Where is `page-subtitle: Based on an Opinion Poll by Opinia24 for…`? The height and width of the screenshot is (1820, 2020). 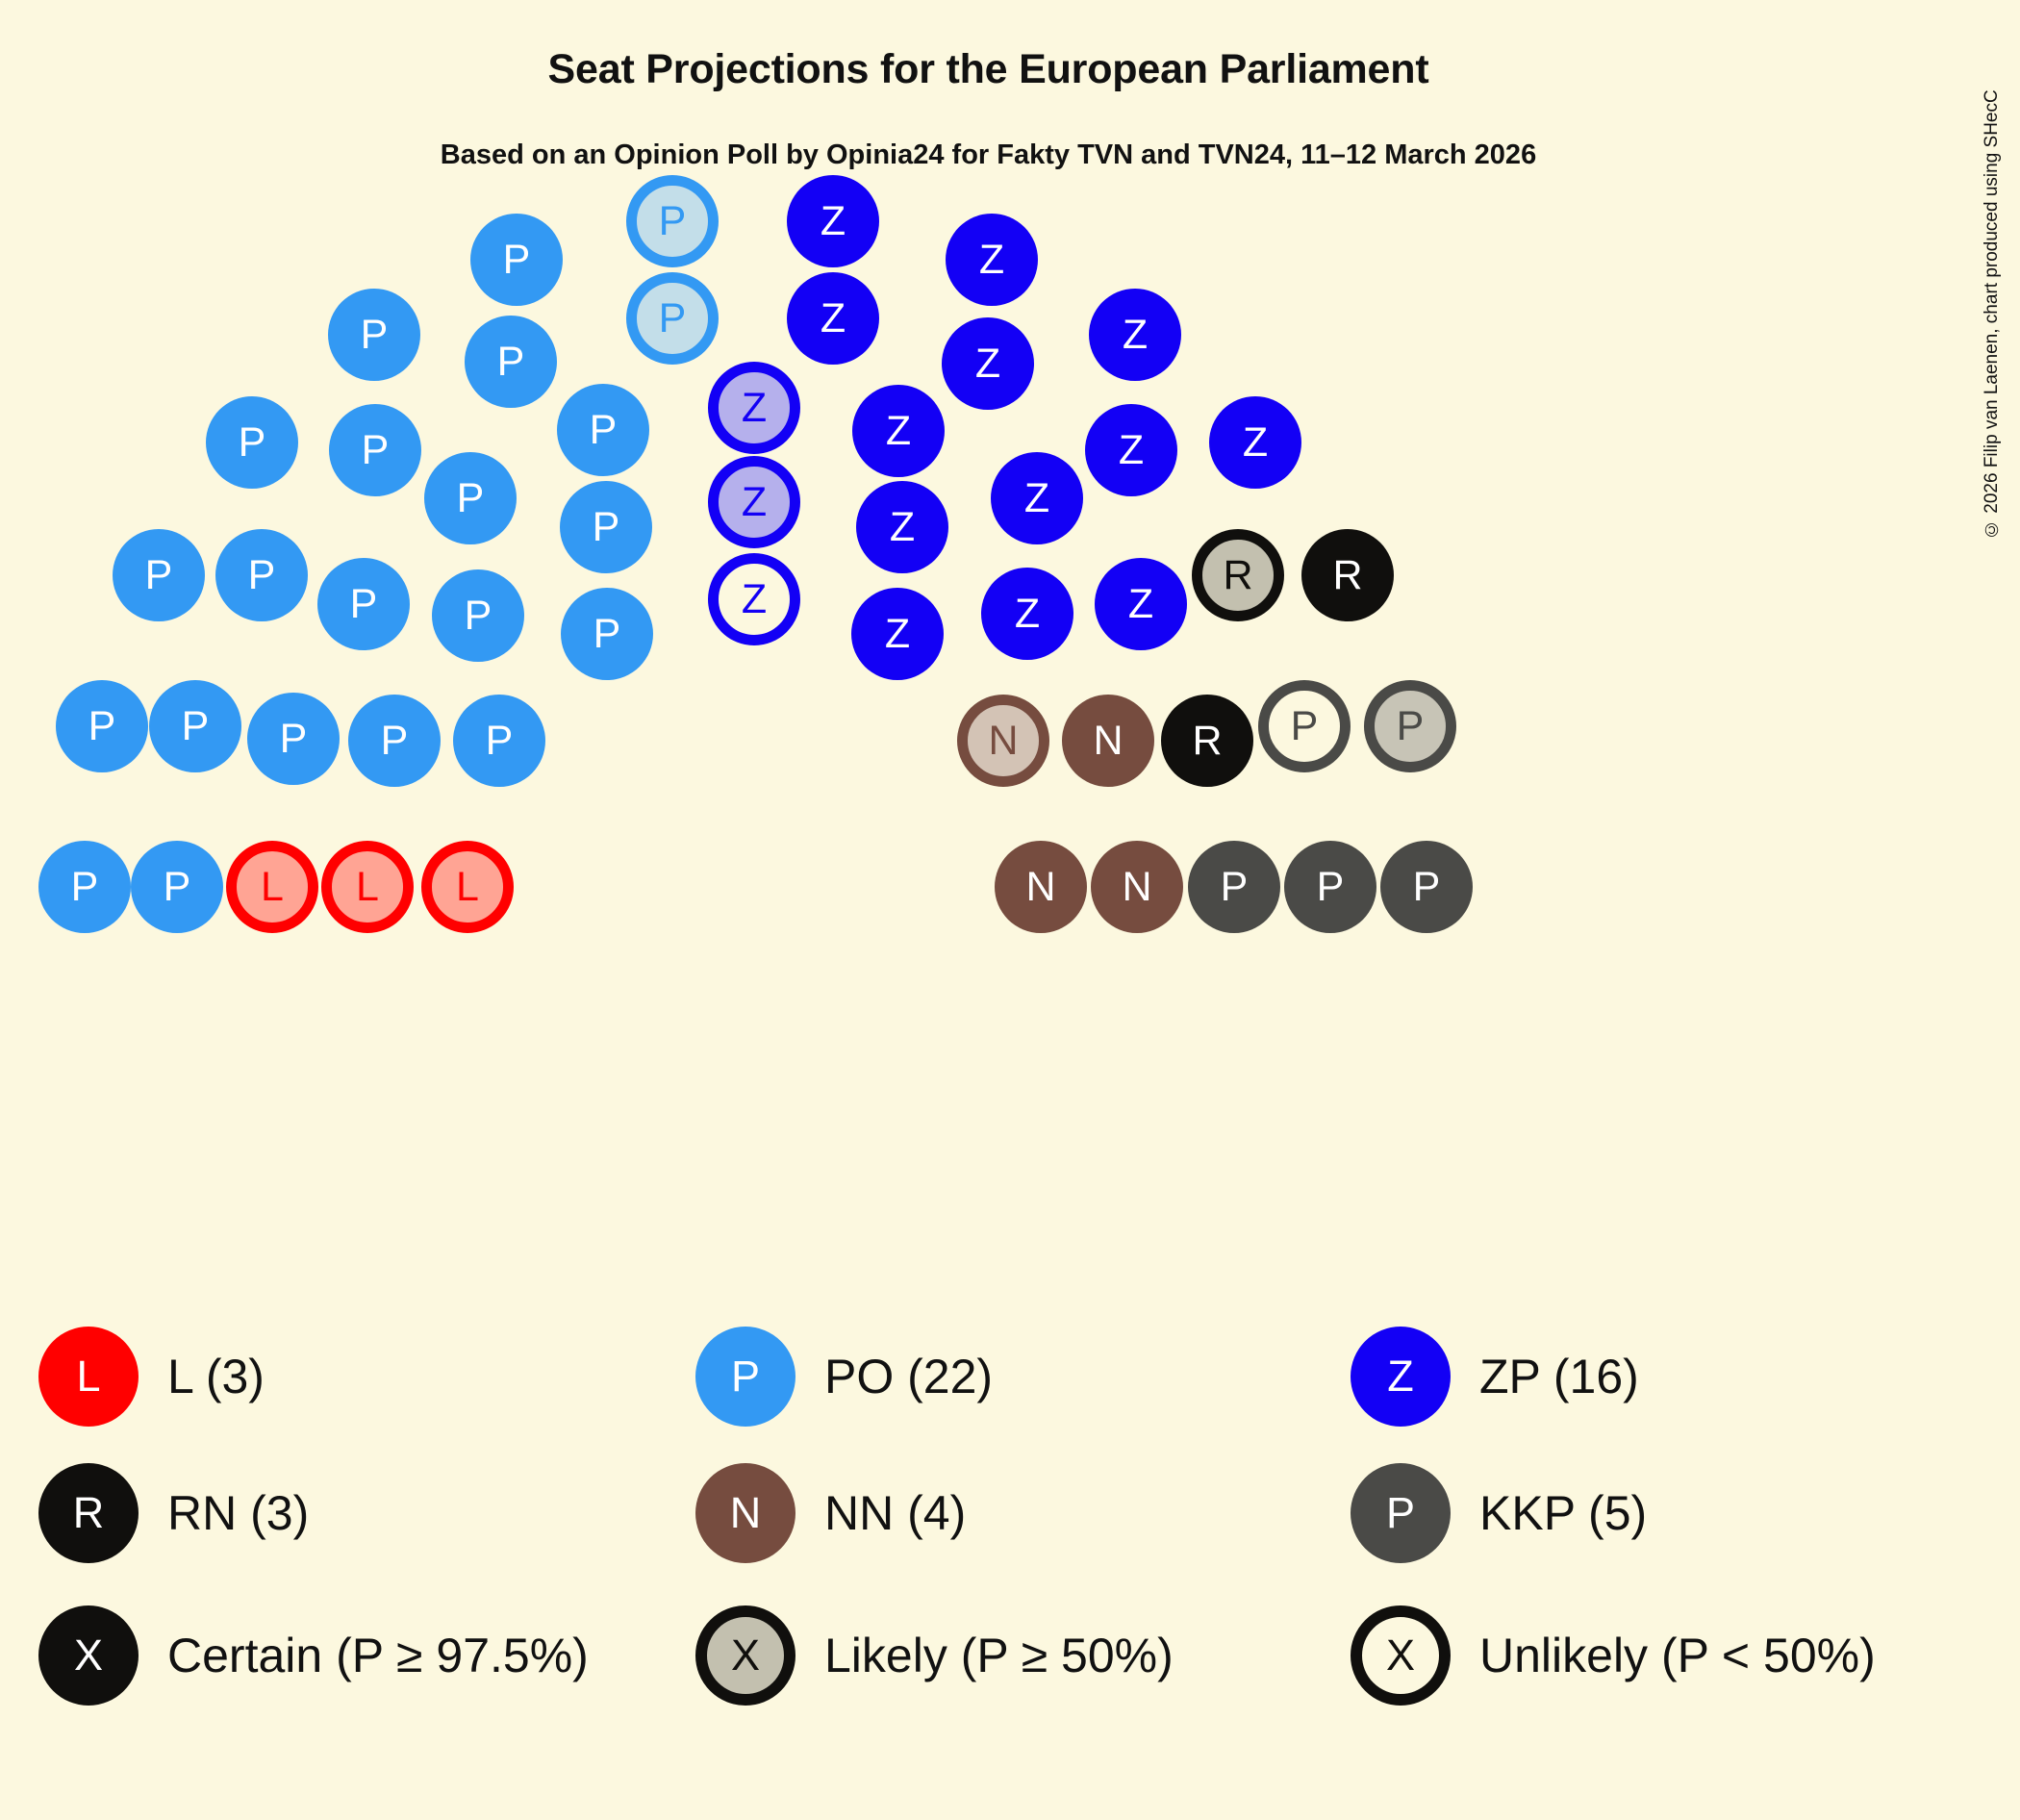 page-subtitle: Based on an Opinion Poll by Opinia24 for… is located at coordinates (989, 155).